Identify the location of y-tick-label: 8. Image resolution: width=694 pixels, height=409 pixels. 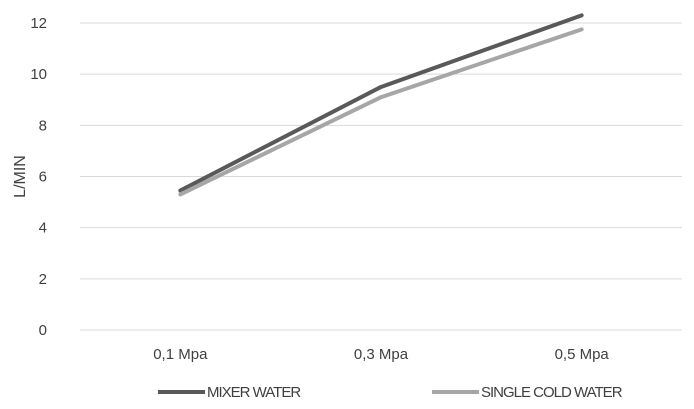
(43, 125).